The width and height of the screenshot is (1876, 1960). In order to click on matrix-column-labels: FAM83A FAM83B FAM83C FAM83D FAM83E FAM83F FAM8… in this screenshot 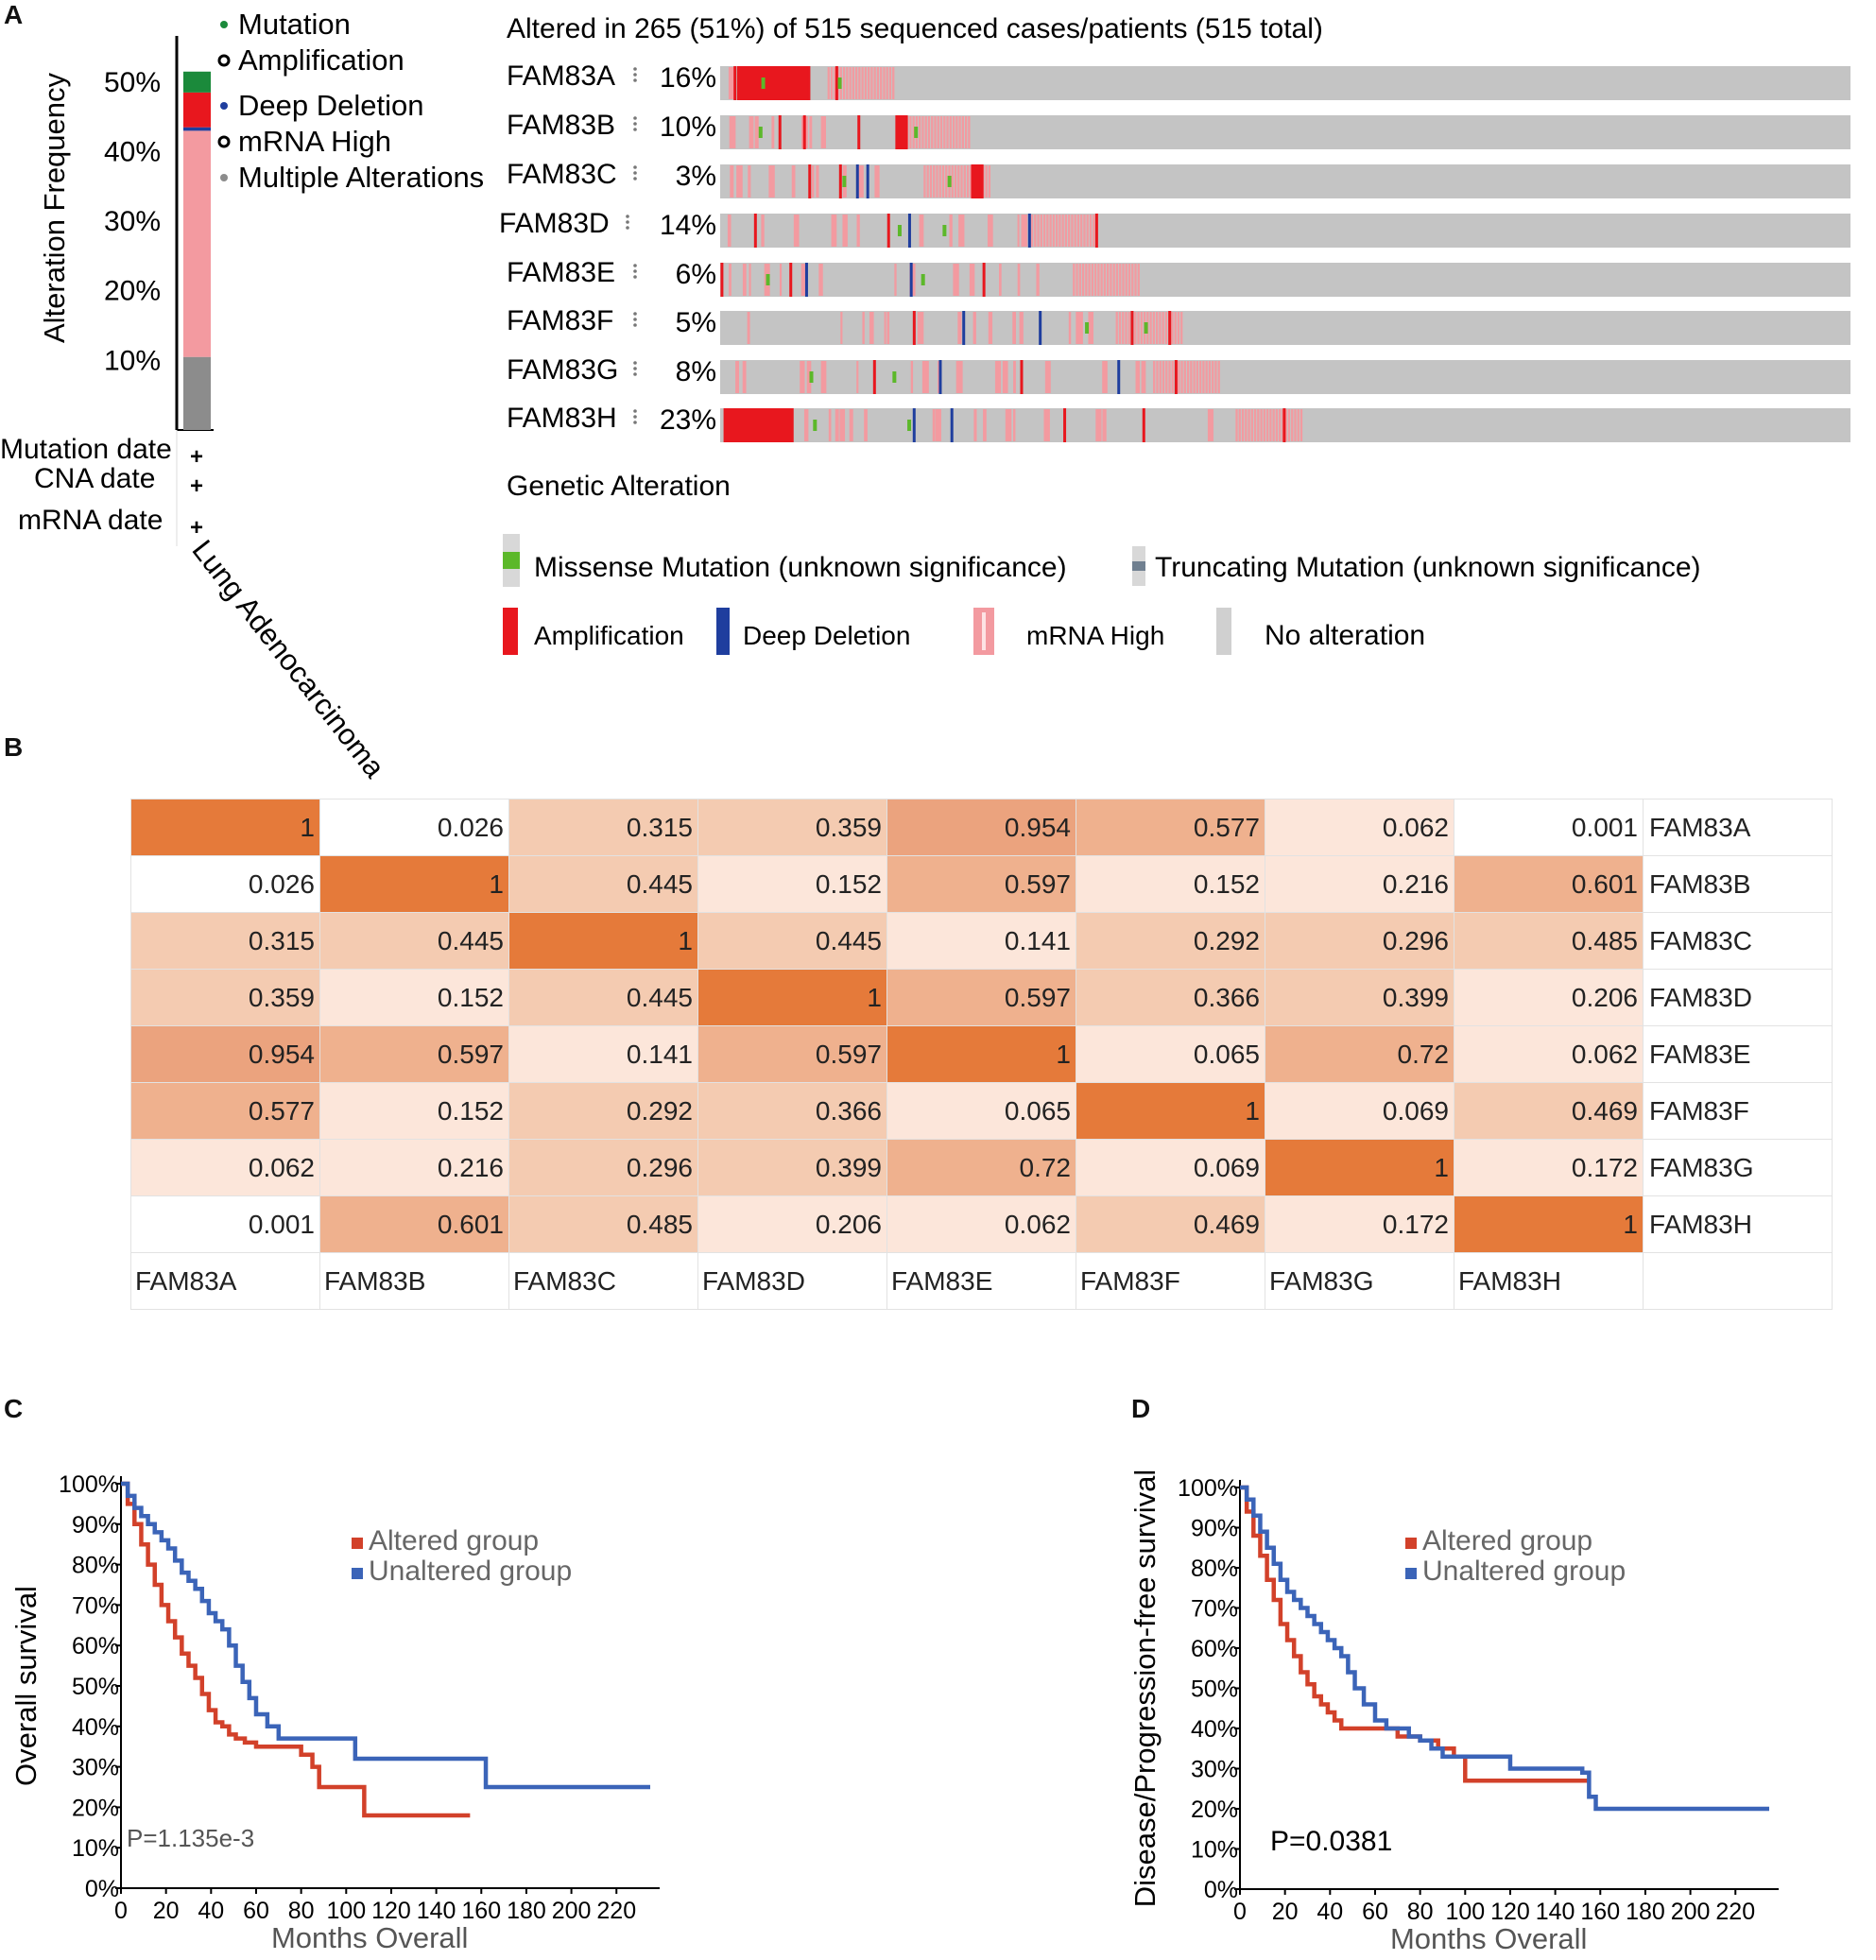, I will do `click(981, 1281)`.